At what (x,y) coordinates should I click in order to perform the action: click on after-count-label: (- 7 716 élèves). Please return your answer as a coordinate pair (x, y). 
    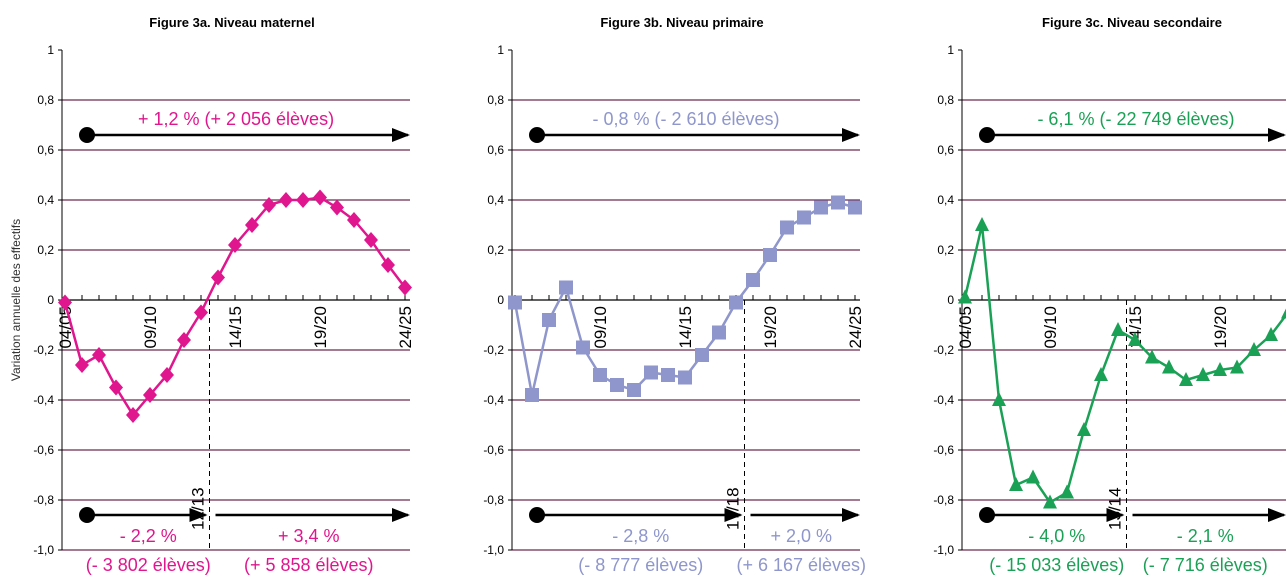
    Looking at the image, I should click on (1205, 565).